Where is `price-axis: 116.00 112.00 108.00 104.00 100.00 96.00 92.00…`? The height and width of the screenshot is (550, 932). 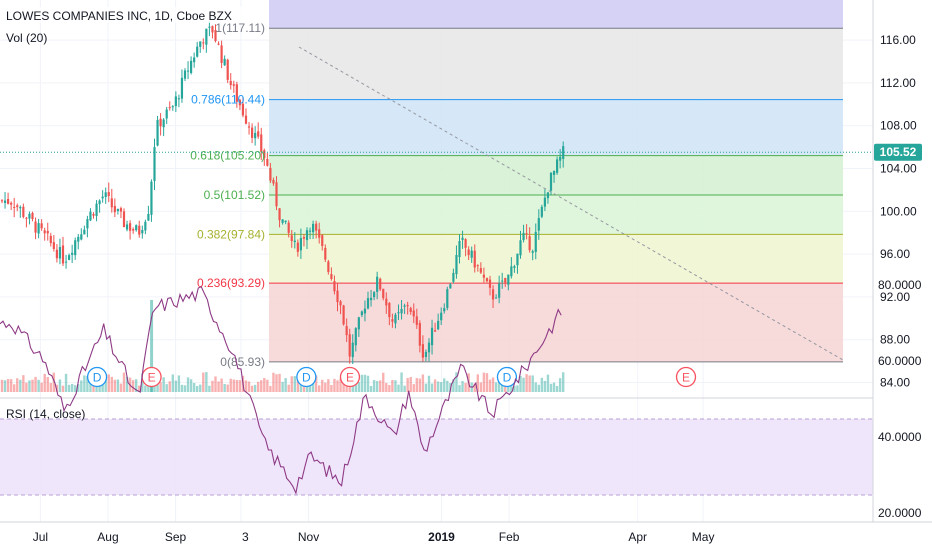
price-axis: 116.00 112.00 108.00 104.00 100.00 96.00 92.00… is located at coordinates (898, 211).